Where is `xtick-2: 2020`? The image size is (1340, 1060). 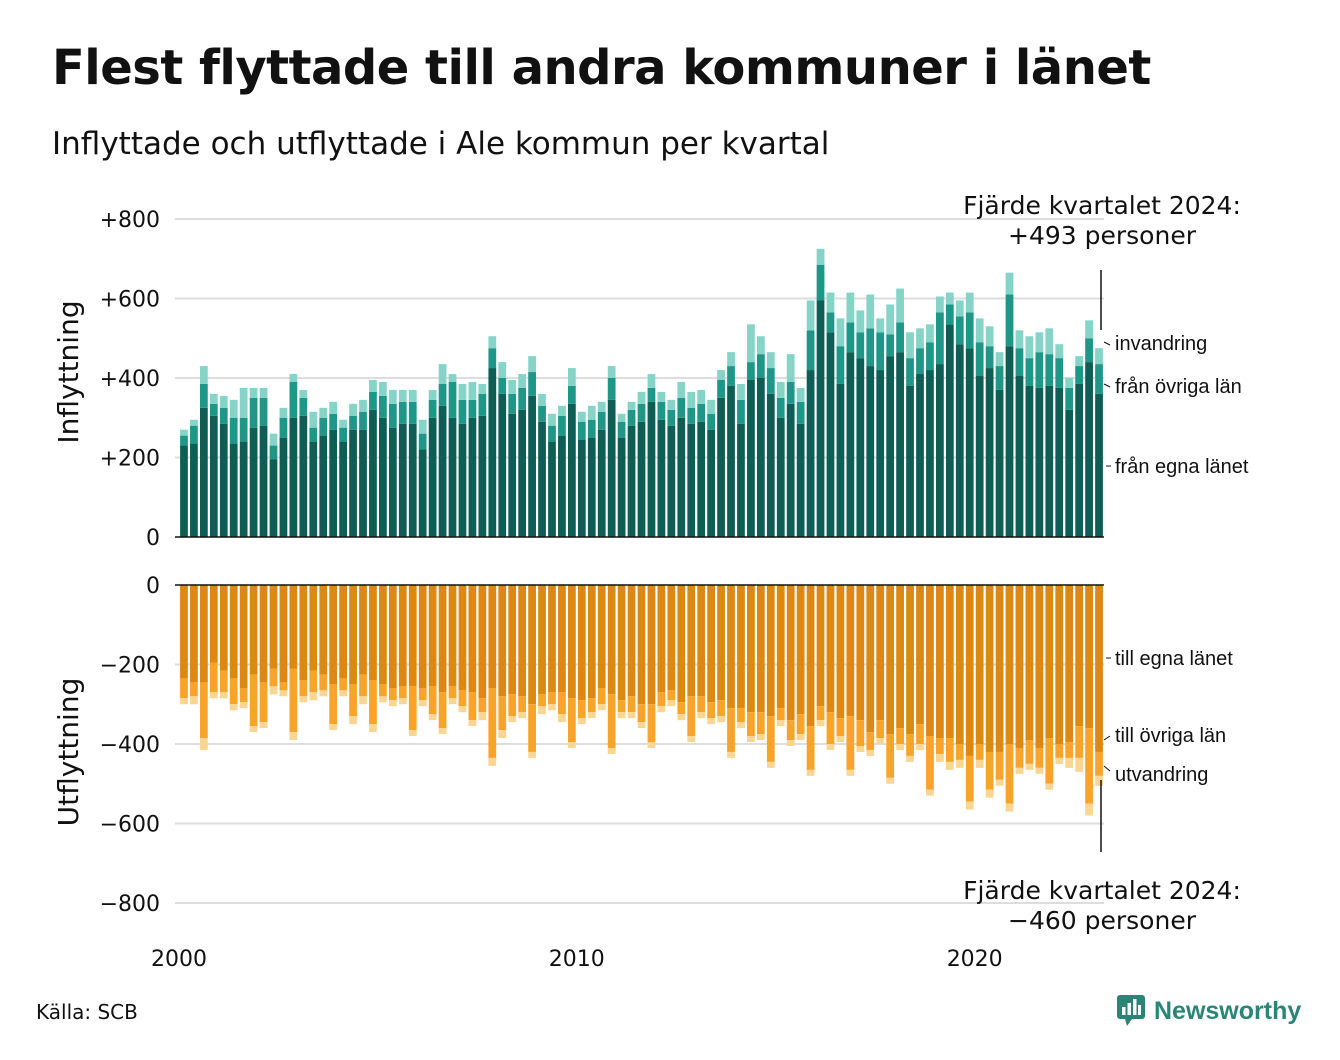
xtick-2: 2020 is located at coordinates (975, 959).